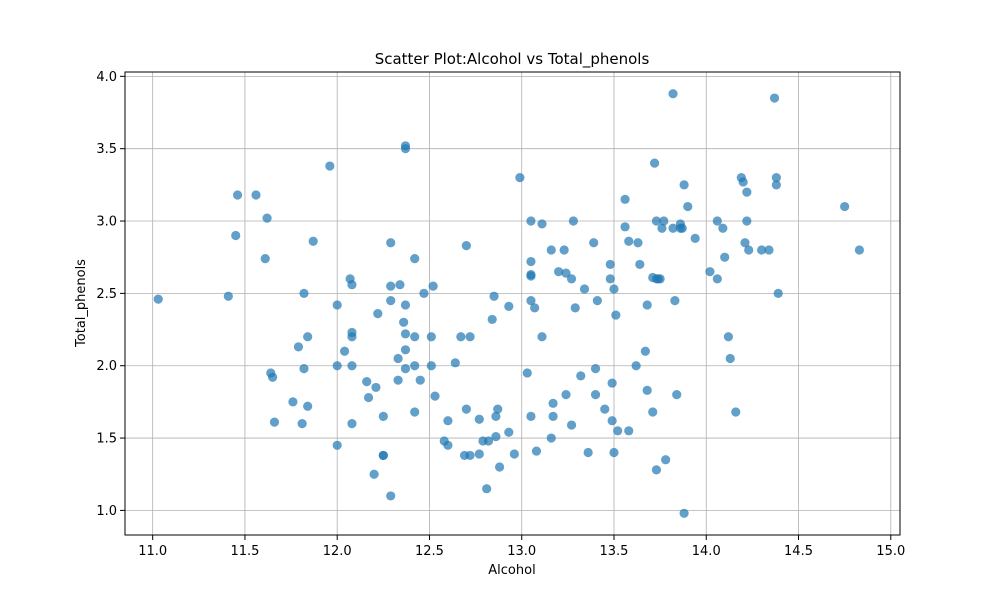 This screenshot has width=1000, height=600. I want to click on y-tick-label: 2.0, so click(106, 366).